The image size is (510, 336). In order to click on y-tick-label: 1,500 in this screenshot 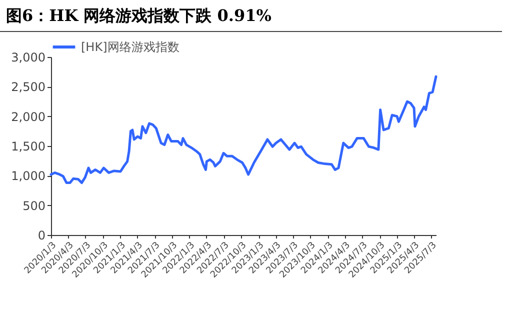, I will do `click(28, 147)`.